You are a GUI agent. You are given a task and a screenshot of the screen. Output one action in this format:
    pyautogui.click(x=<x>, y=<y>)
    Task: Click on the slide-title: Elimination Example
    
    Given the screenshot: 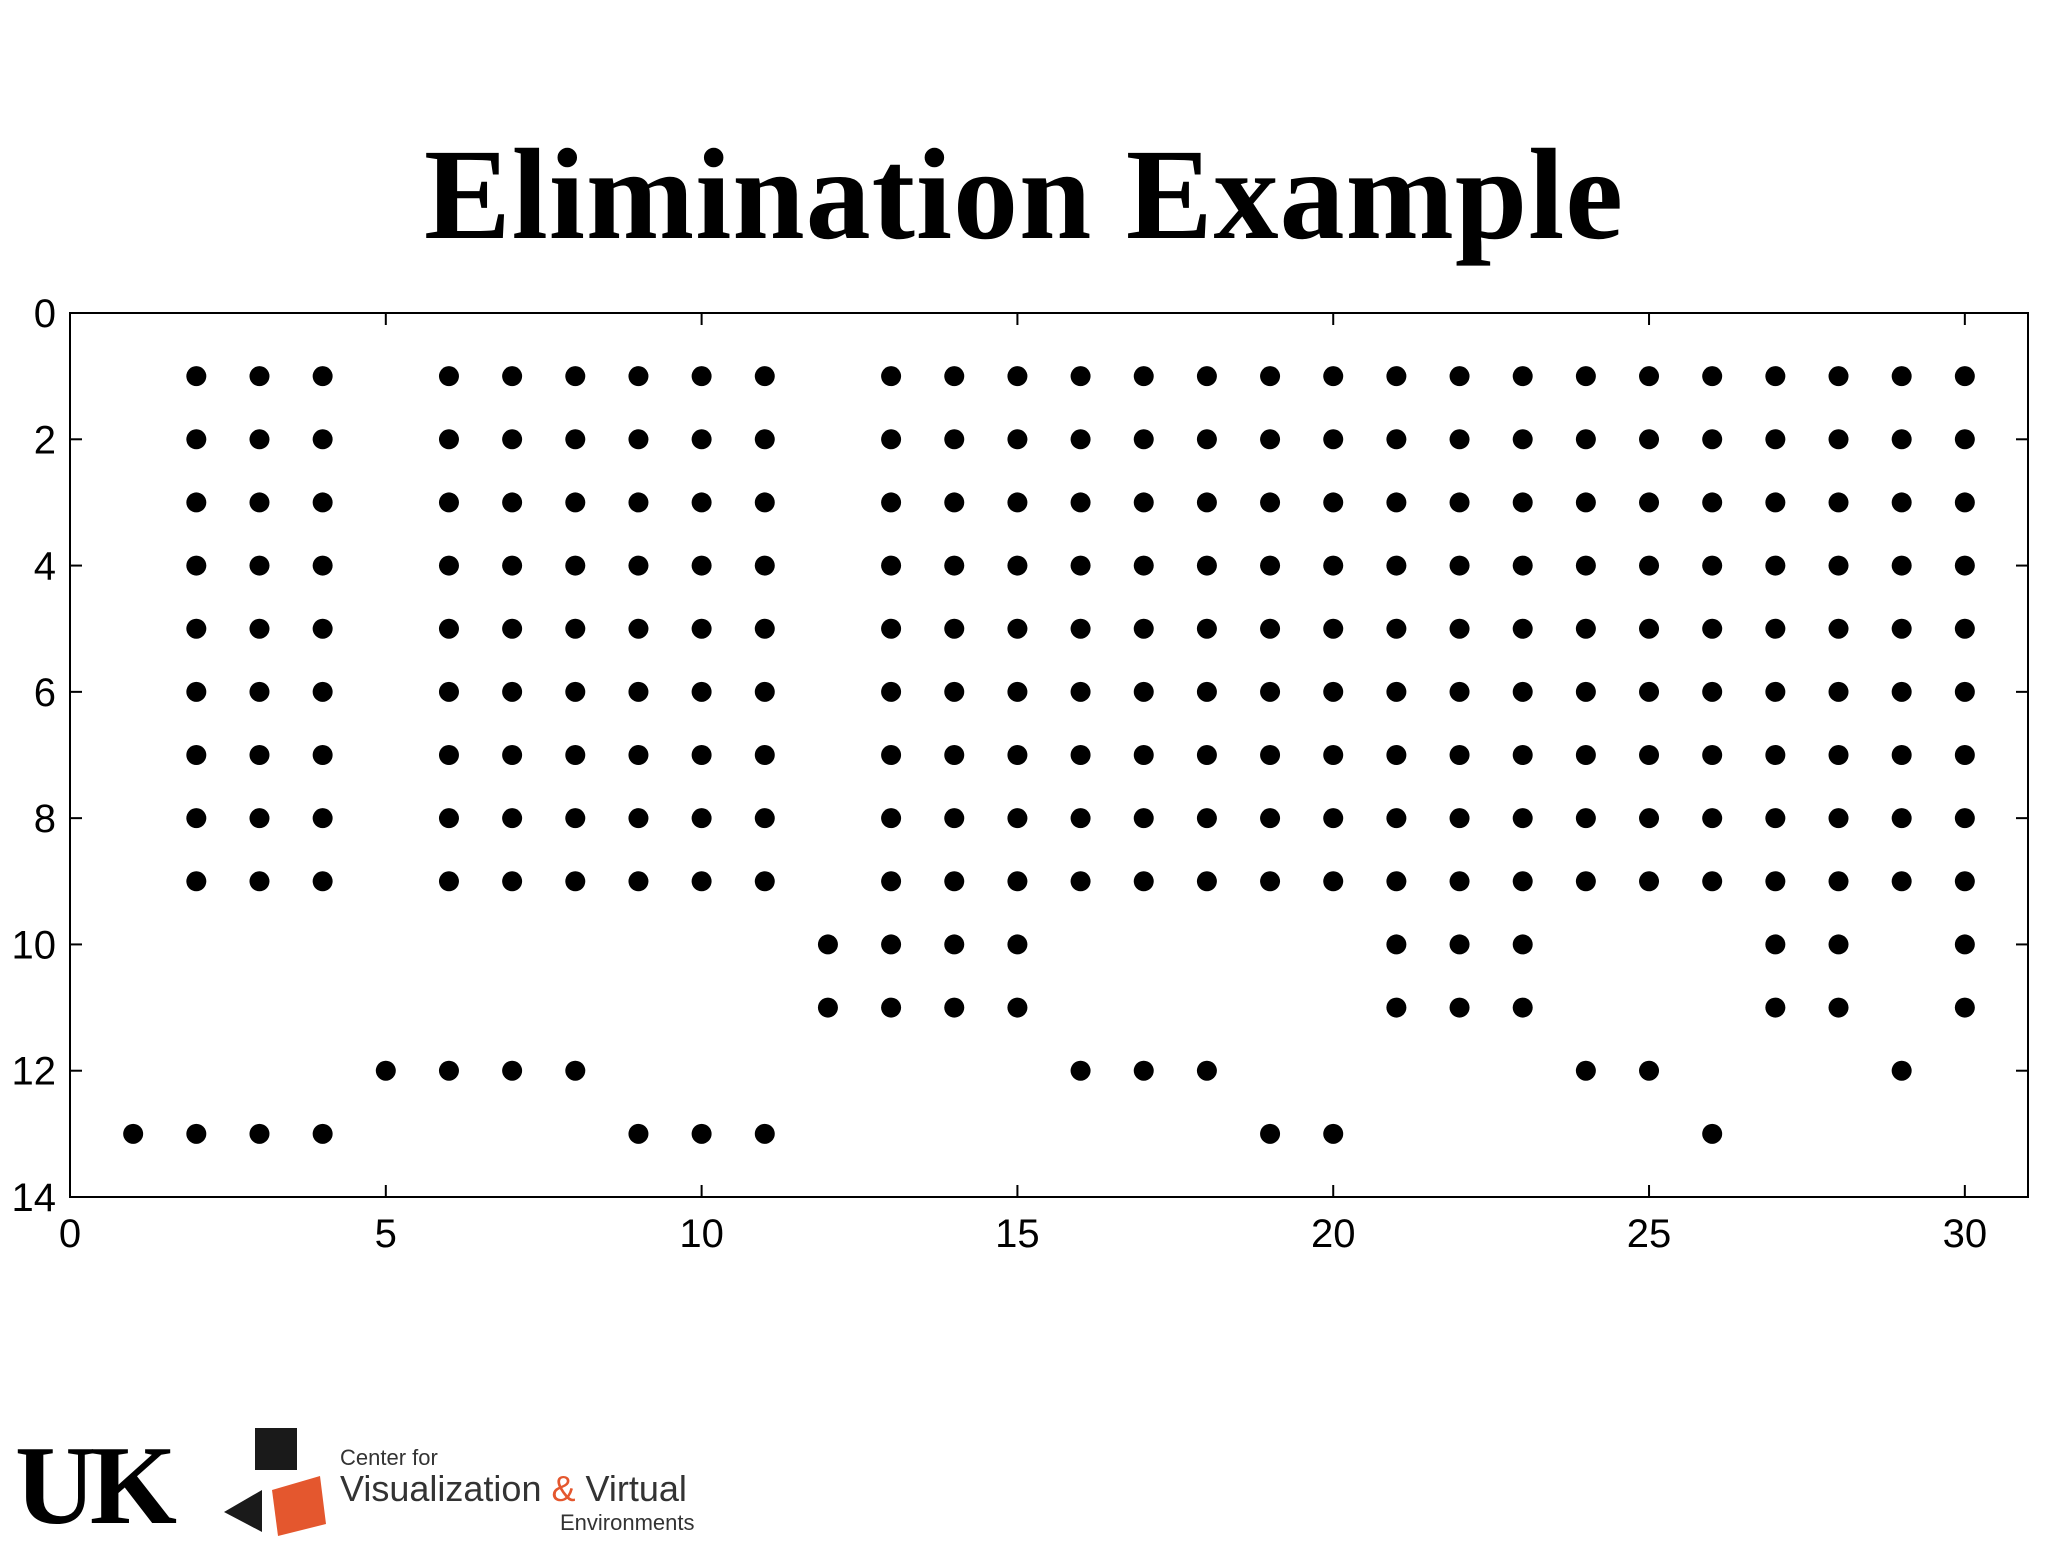 What is the action you would take?
    pyautogui.click(x=1024, y=195)
    